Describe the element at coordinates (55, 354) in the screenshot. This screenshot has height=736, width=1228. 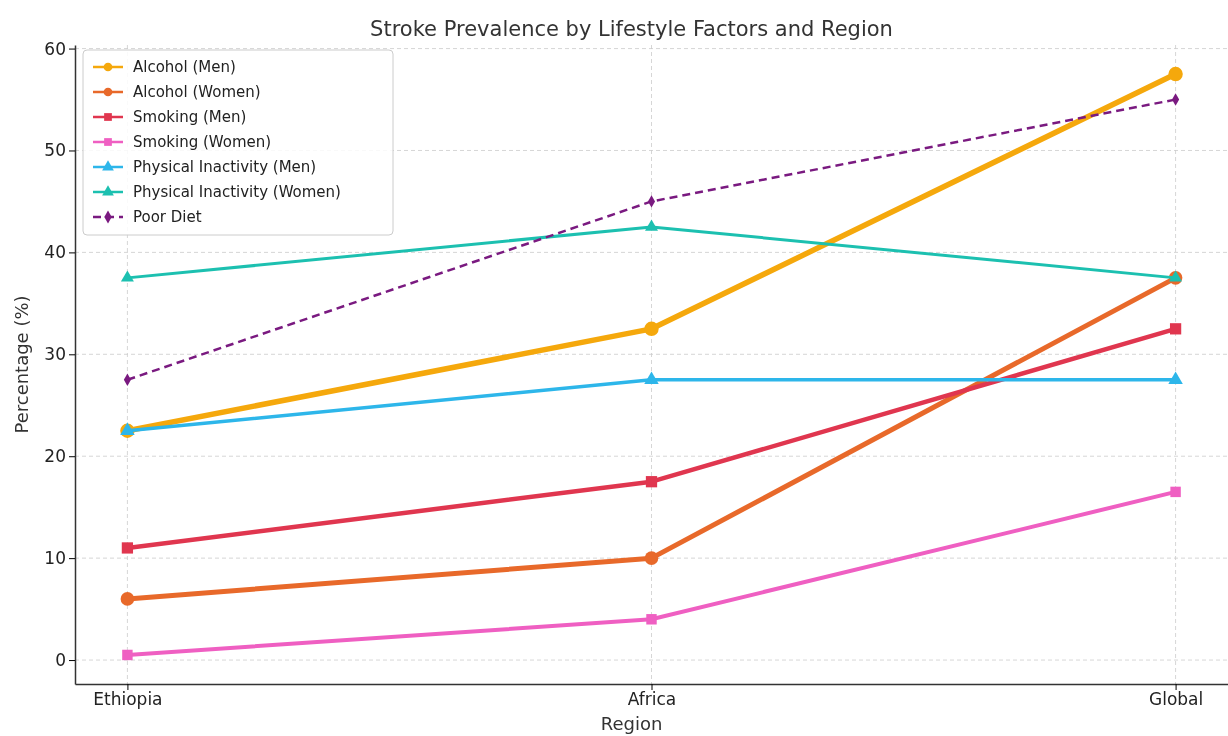
I see `y-tick-label: 30` at that location.